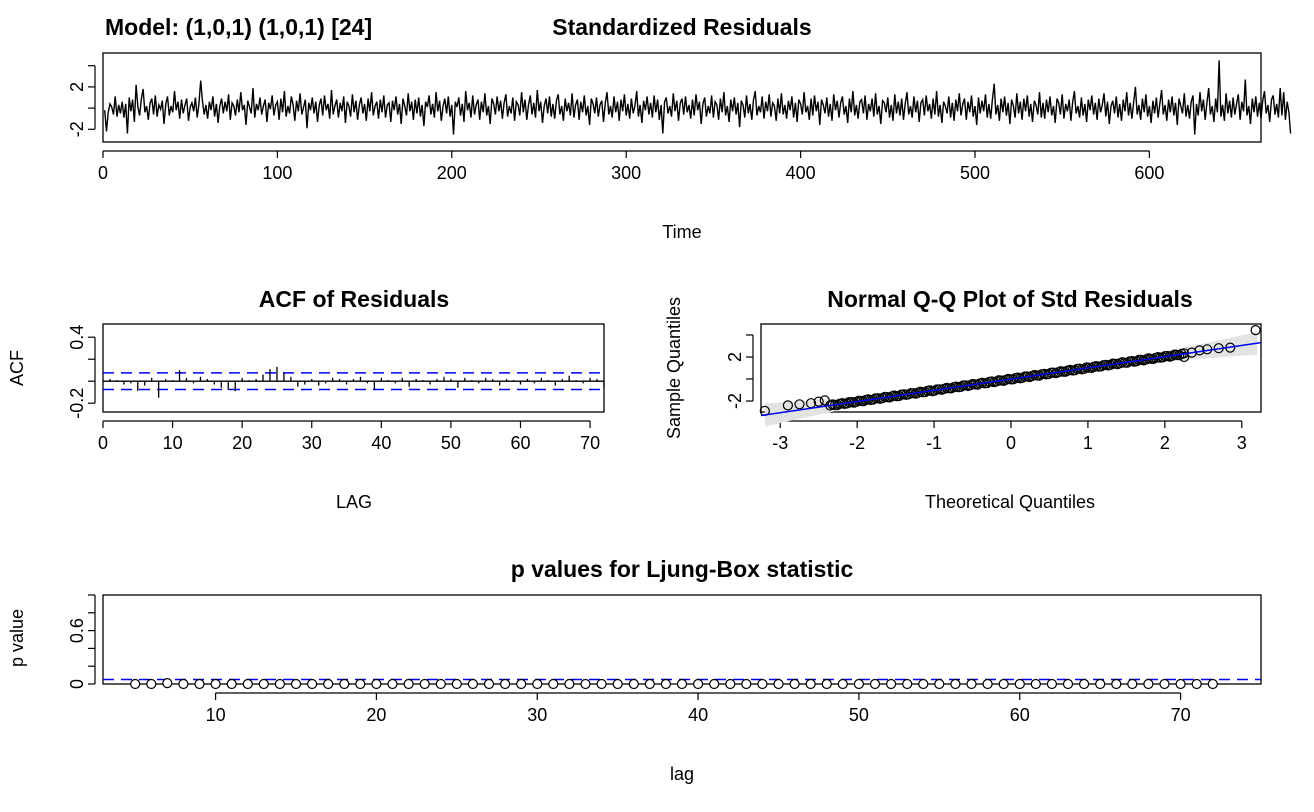 The height and width of the screenshot is (812, 1314). What do you see at coordinates (1010, 502) in the screenshot?
I see `qq-xlabel: Theoretical Quantiles` at bounding box center [1010, 502].